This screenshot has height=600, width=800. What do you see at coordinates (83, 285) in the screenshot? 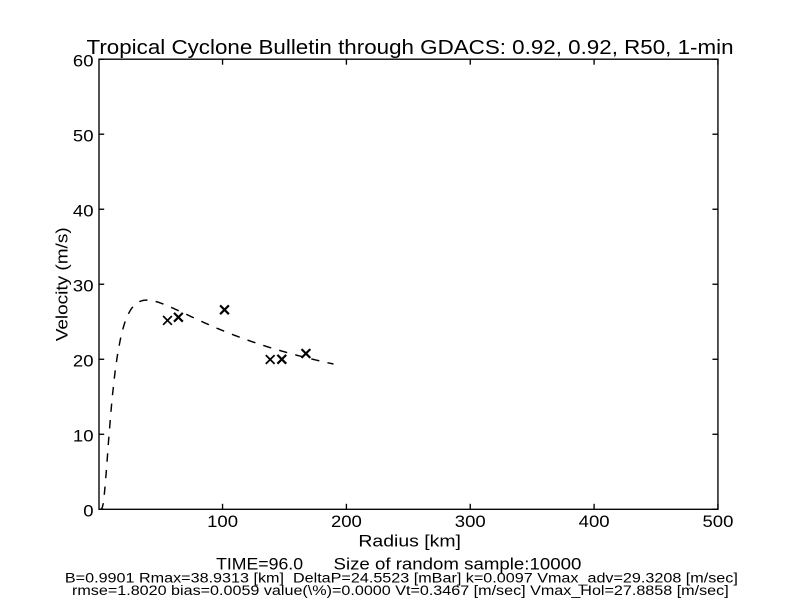
I see `svg-text: 30` at bounding box center [83, 285].